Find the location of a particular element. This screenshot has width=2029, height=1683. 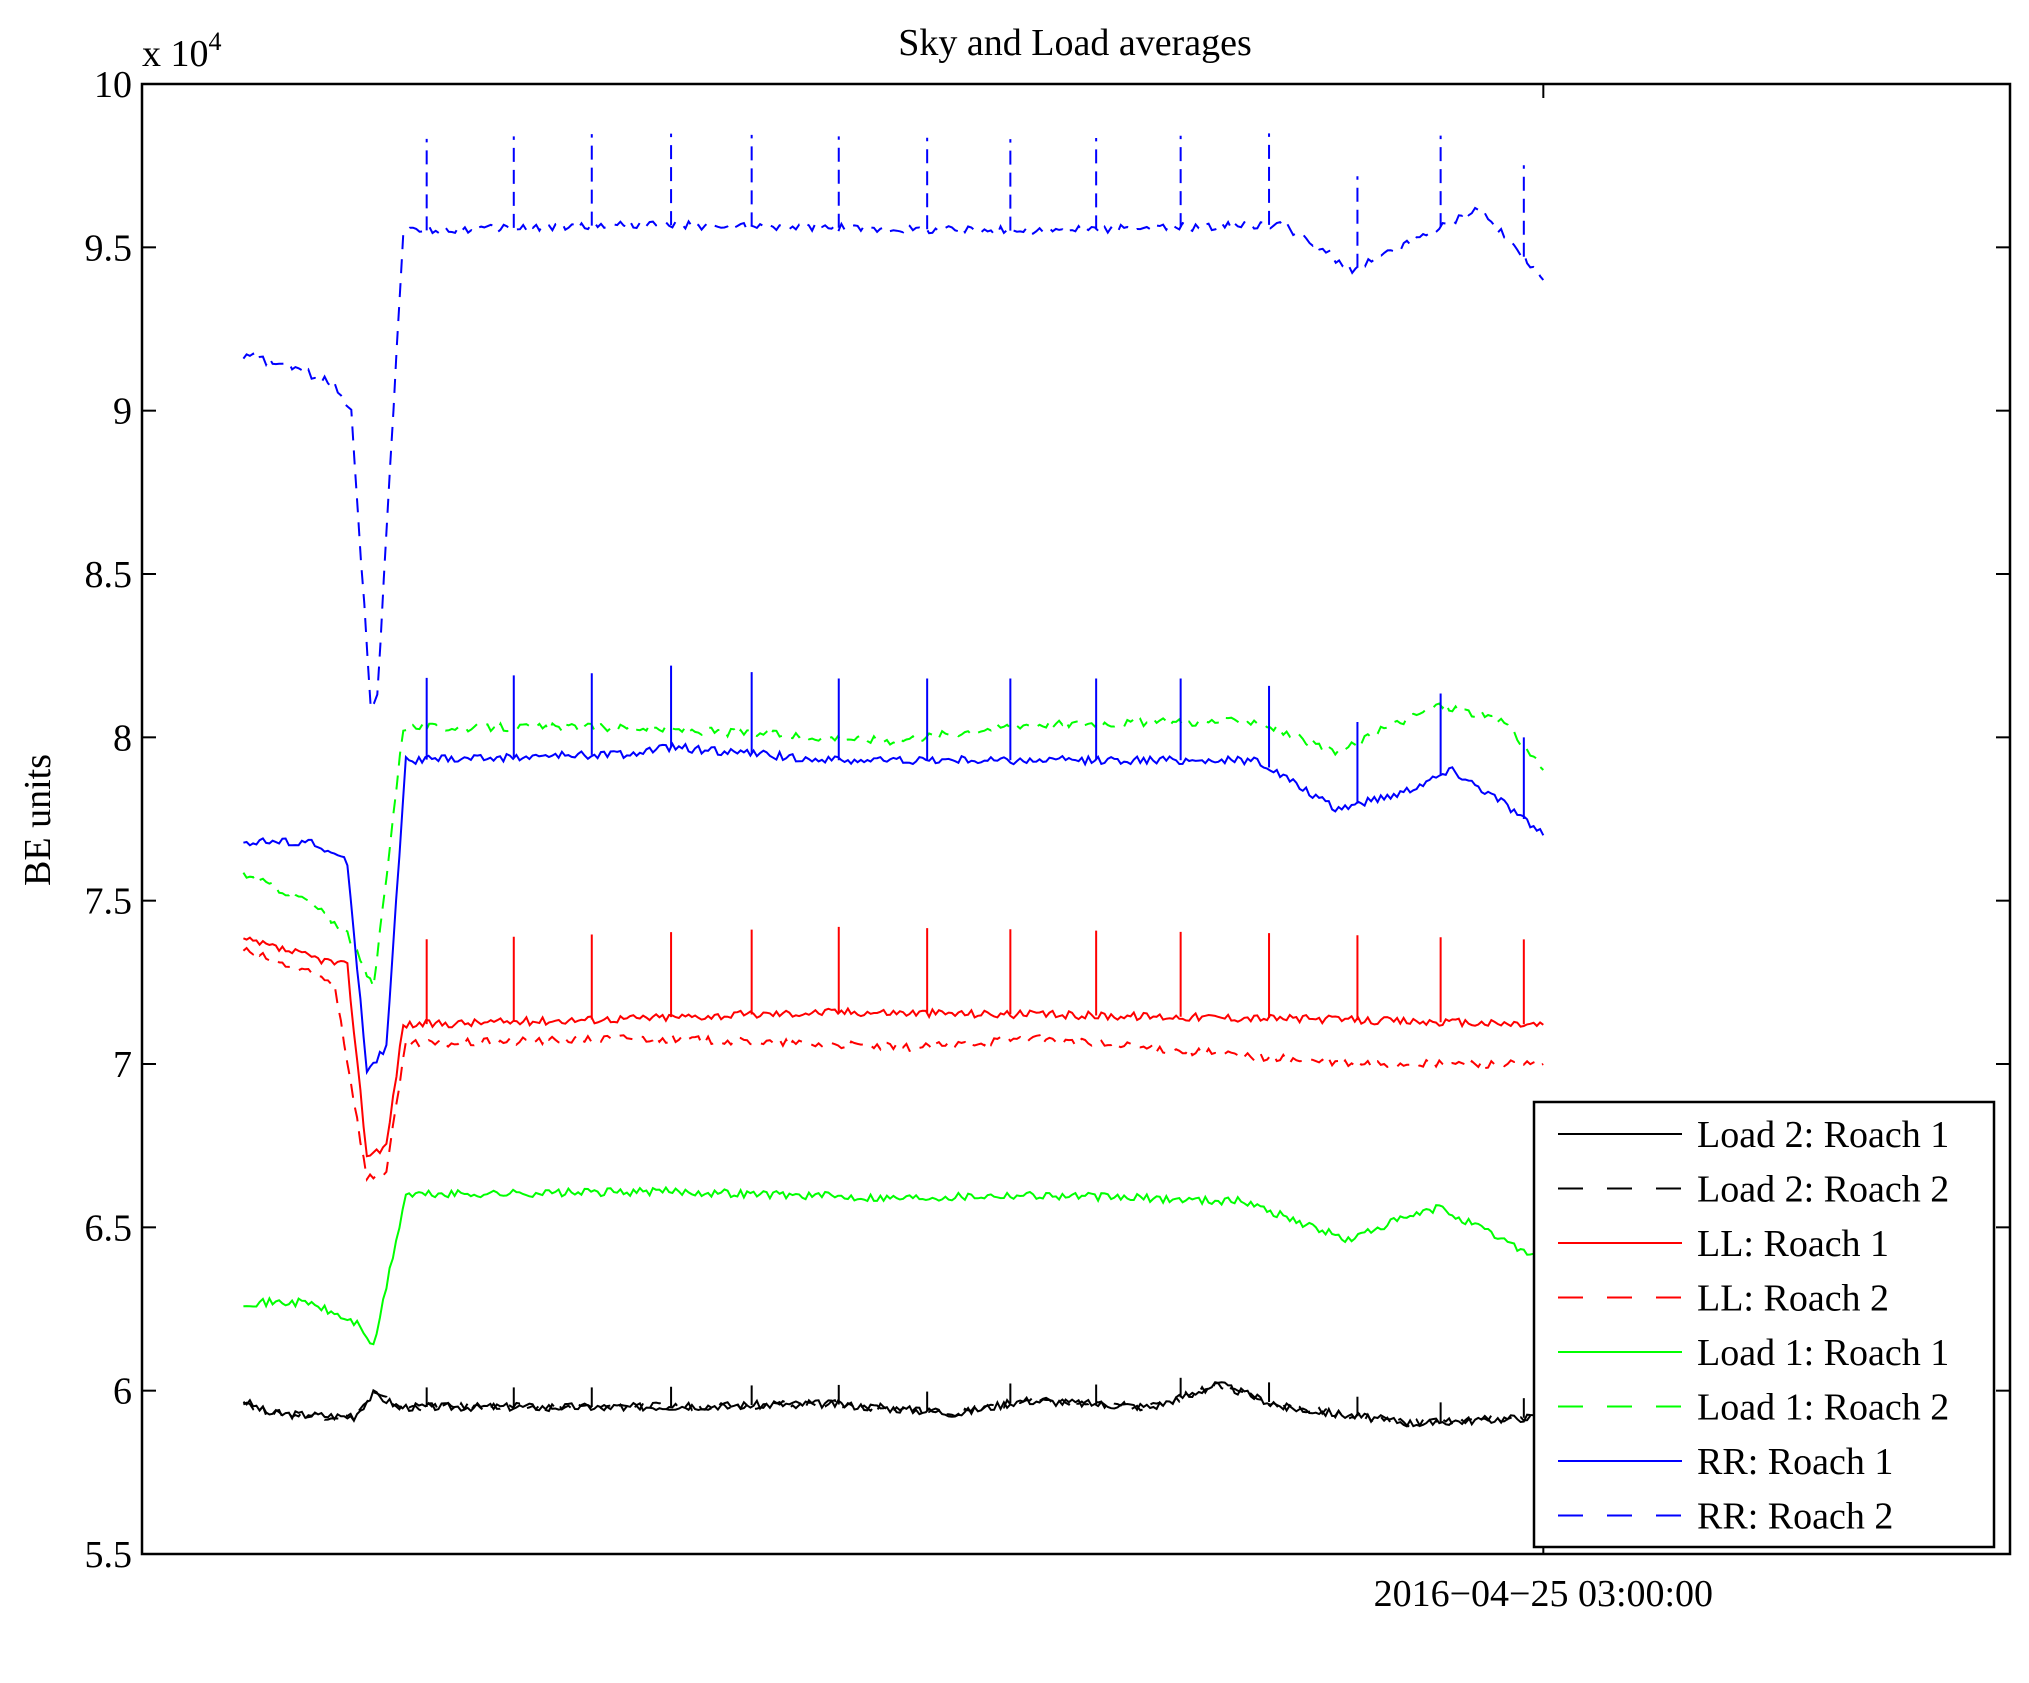

legend-box is located at coordinates (1764, 1324).